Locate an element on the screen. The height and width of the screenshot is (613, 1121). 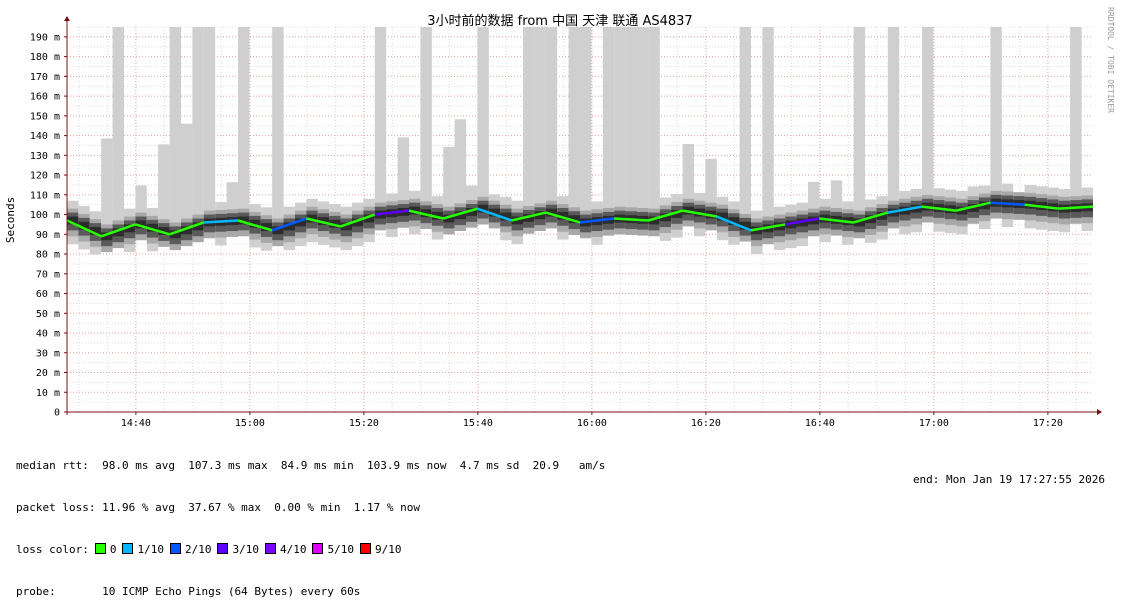
y-tick-label: 100 m is located at coordinates (45, 215).